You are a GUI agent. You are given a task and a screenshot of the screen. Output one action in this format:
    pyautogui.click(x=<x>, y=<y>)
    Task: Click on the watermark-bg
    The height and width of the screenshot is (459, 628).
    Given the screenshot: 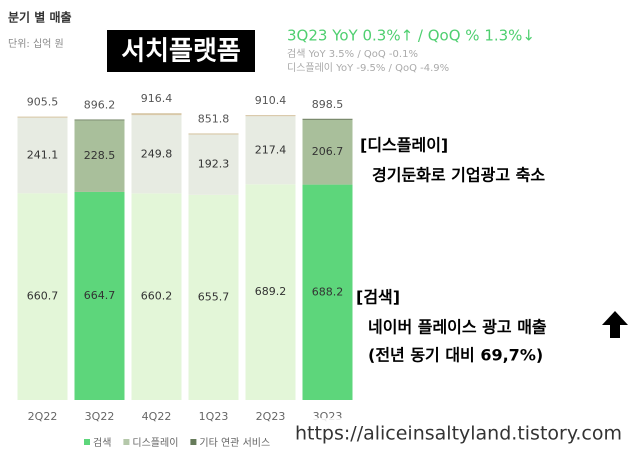 What is the action you would take?
    pyautogui.click(x=459, y=434)
    